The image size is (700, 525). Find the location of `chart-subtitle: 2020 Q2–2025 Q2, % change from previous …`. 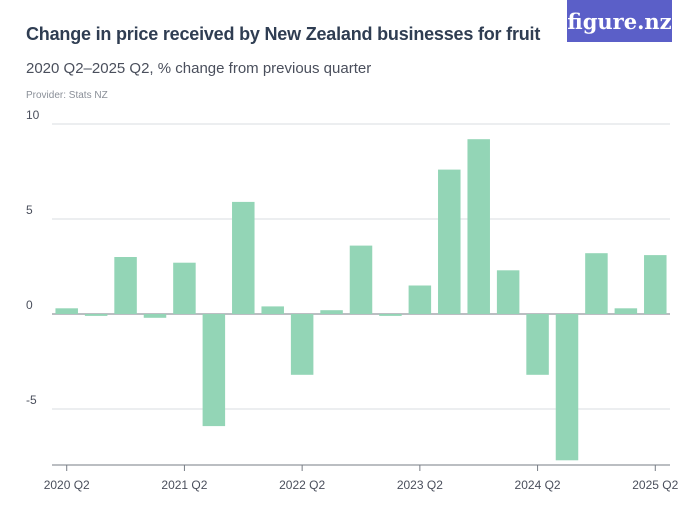

chart-subtitle: 2020 Q2–2025 Q2, % change from previous … is located at coordinates (199, 68).